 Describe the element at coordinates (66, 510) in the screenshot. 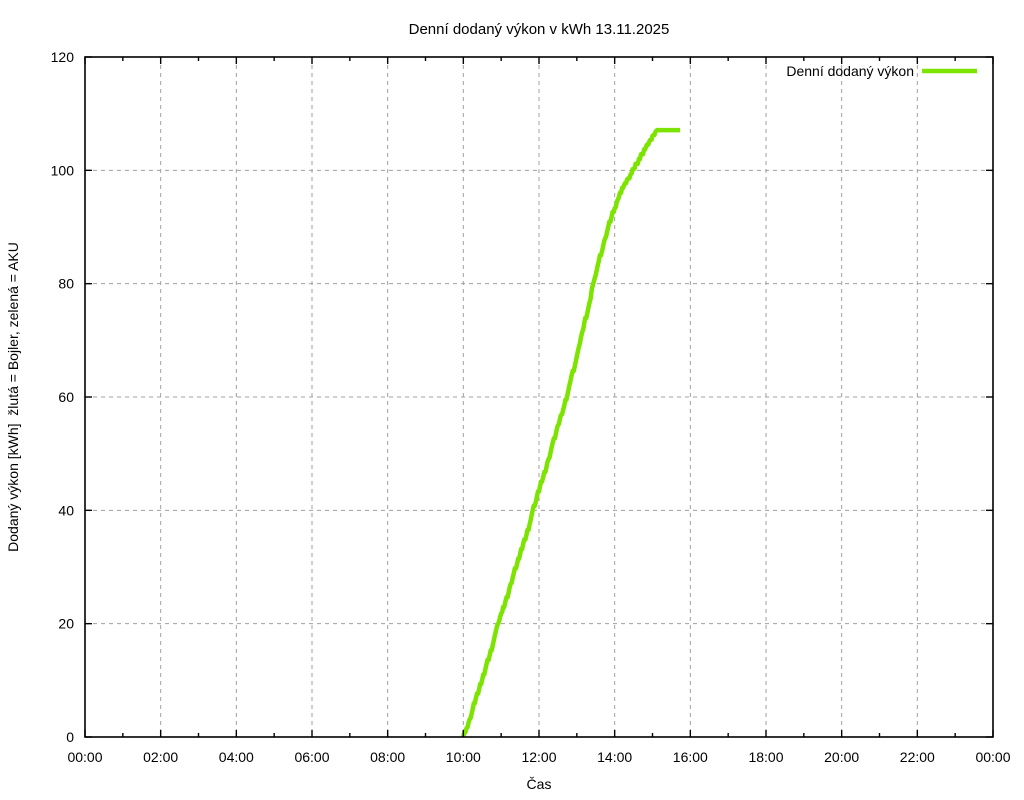

I see `y-tick-label: 40` at that location.